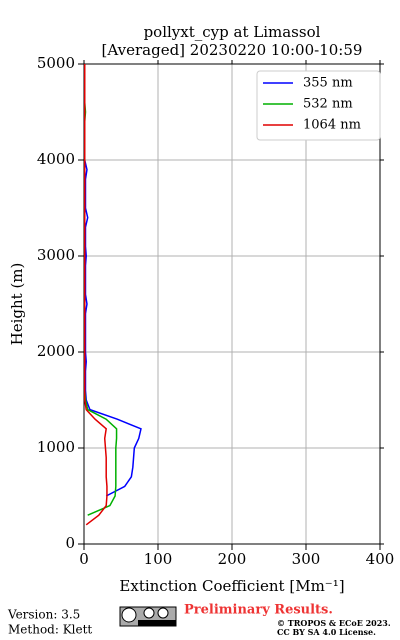  What do you see at coordinates (232, 50) in the screenshot?
I see `chart-subtitle: [Averaged] 20230220 10:00-10:59` at bounding box center [232, 50].